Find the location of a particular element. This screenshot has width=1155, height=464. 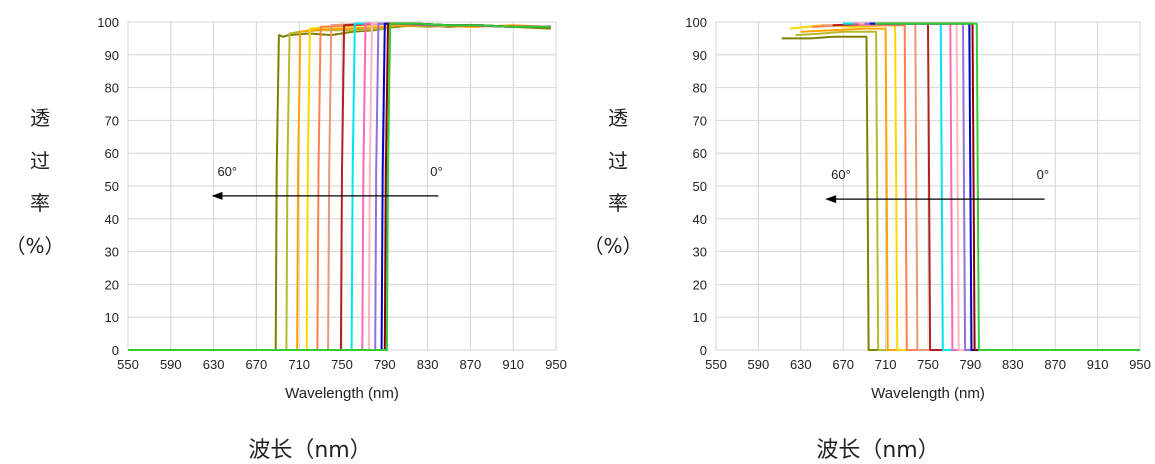

bottom-axis-label-right: 波长（nm） is located at coordinates (878, 450).